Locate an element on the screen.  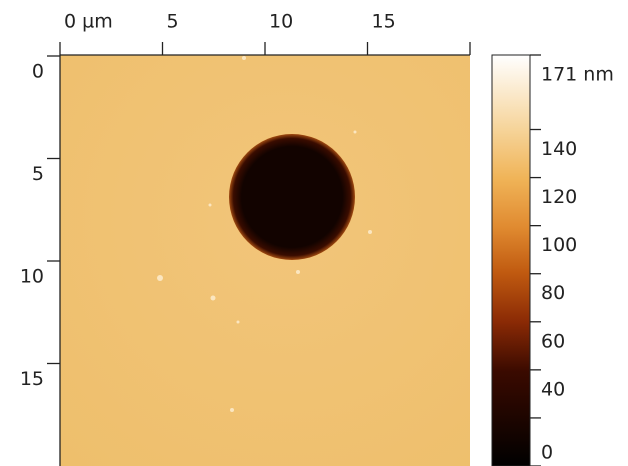
y-tick-label: 0 is located at coordinates (38, 72).